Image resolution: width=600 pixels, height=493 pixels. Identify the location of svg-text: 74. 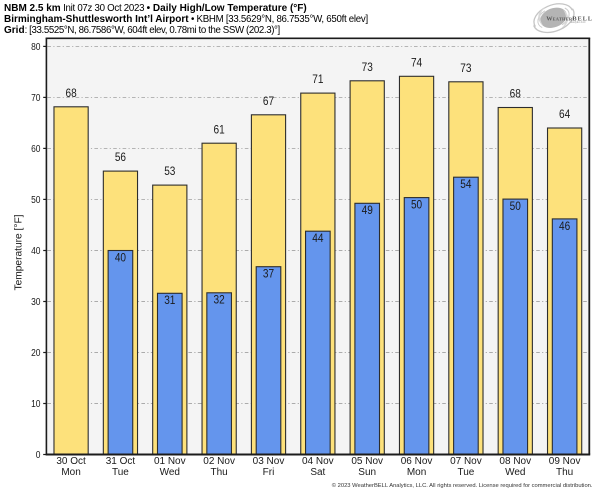
(417, 63).